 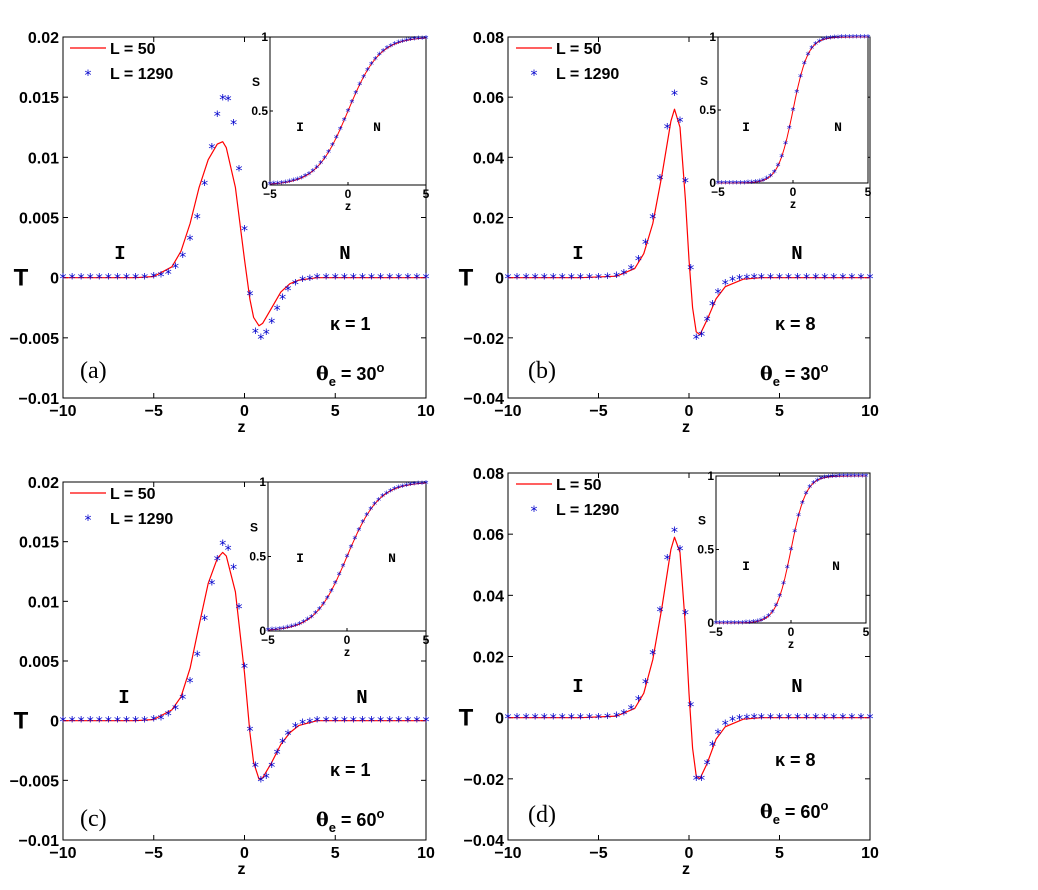 I want to click on inset-x-tick-label: −5, so click(x=270, y=194).